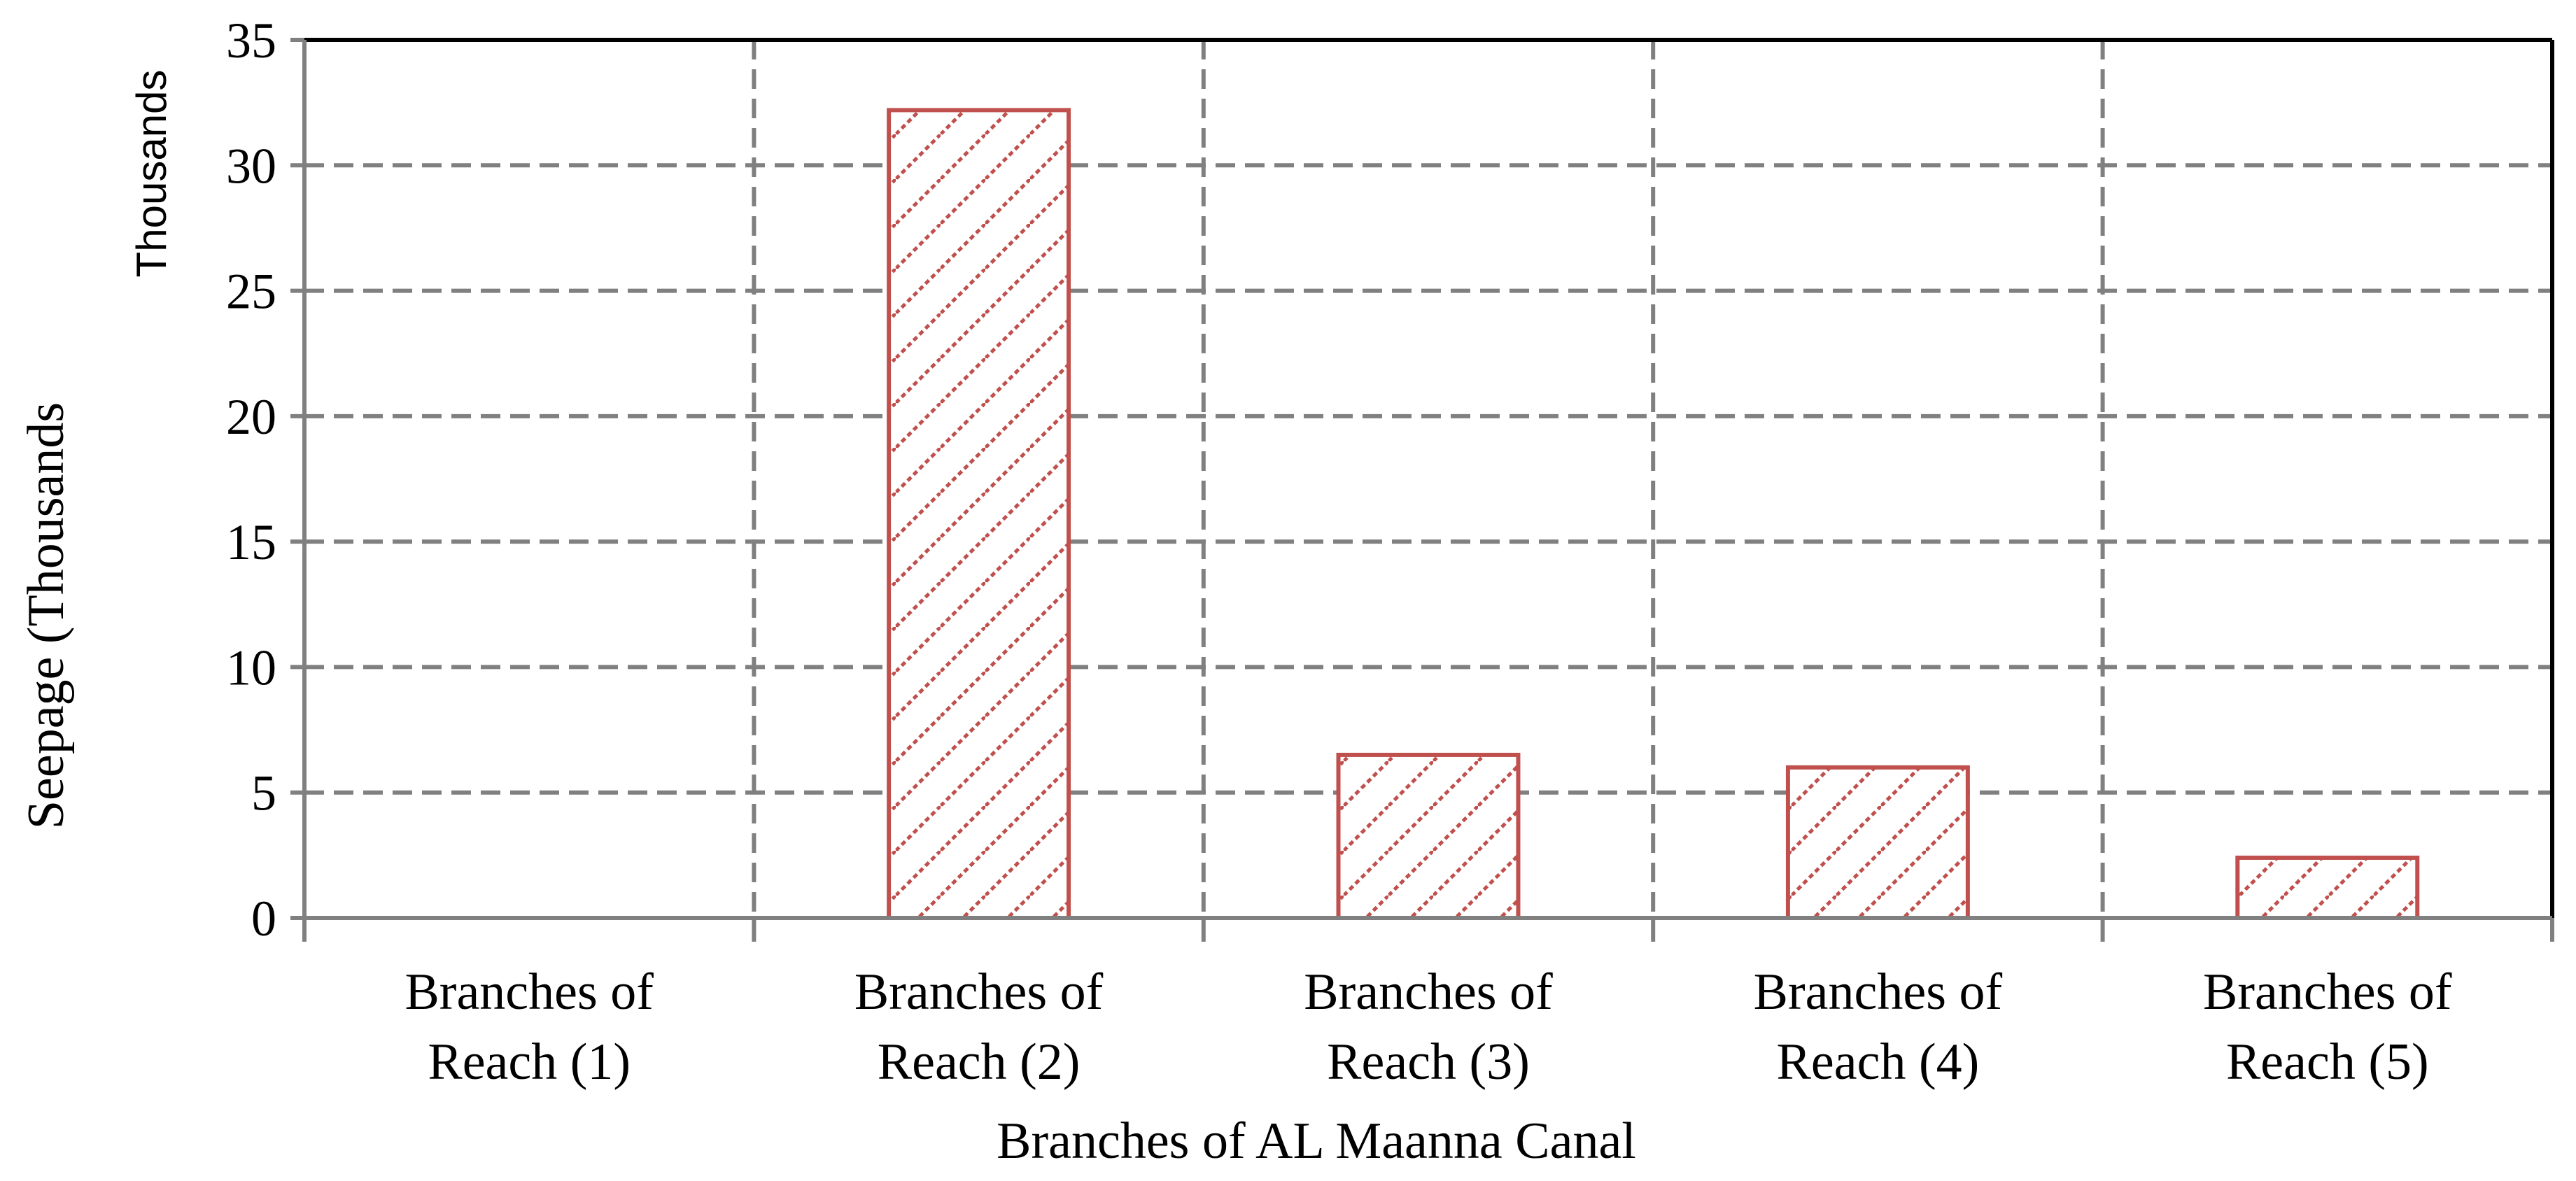 The height and width of the screenshot is (1181, 2576). I want to click on x-axis-ticks, so click(1428, 930).